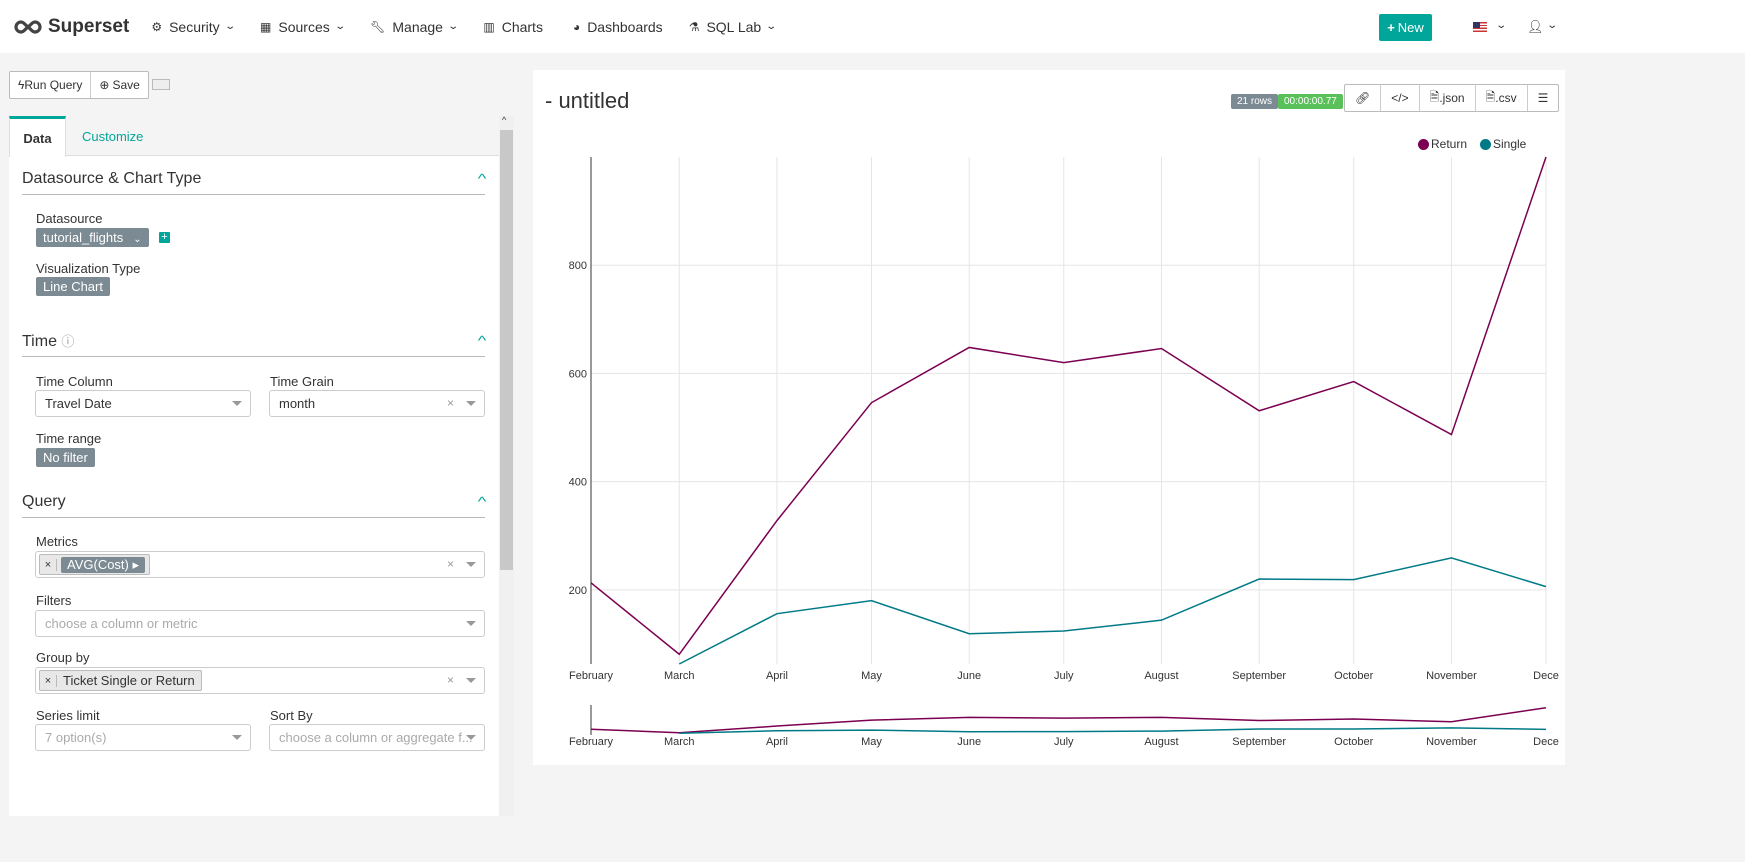 The image size is (1745, 862). I want to click on section-datasource: Datasource & Chart Type ^, so click(254, 179).